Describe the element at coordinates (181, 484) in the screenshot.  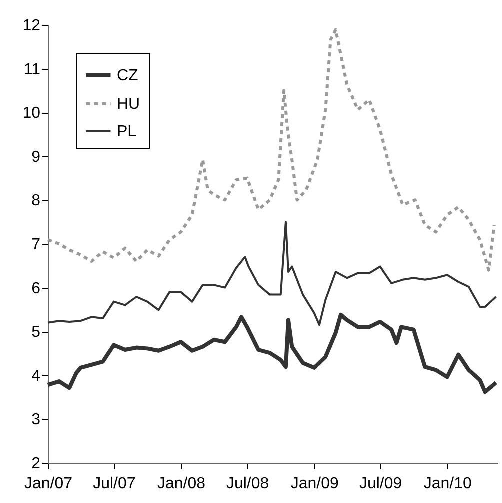
I see `x-tick-label: Jan/08` at that location.